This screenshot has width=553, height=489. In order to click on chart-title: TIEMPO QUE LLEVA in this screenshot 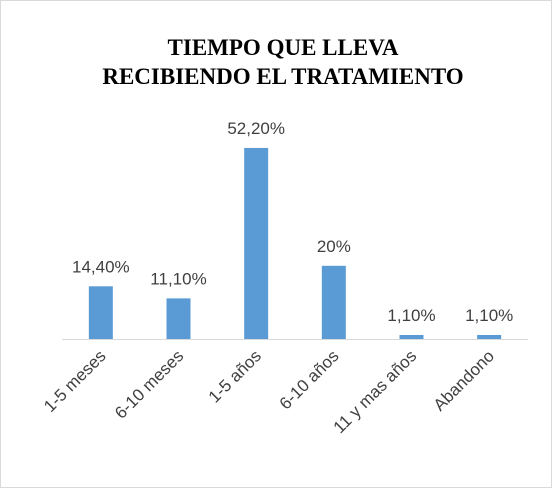, I will do `click(283, 47)`.